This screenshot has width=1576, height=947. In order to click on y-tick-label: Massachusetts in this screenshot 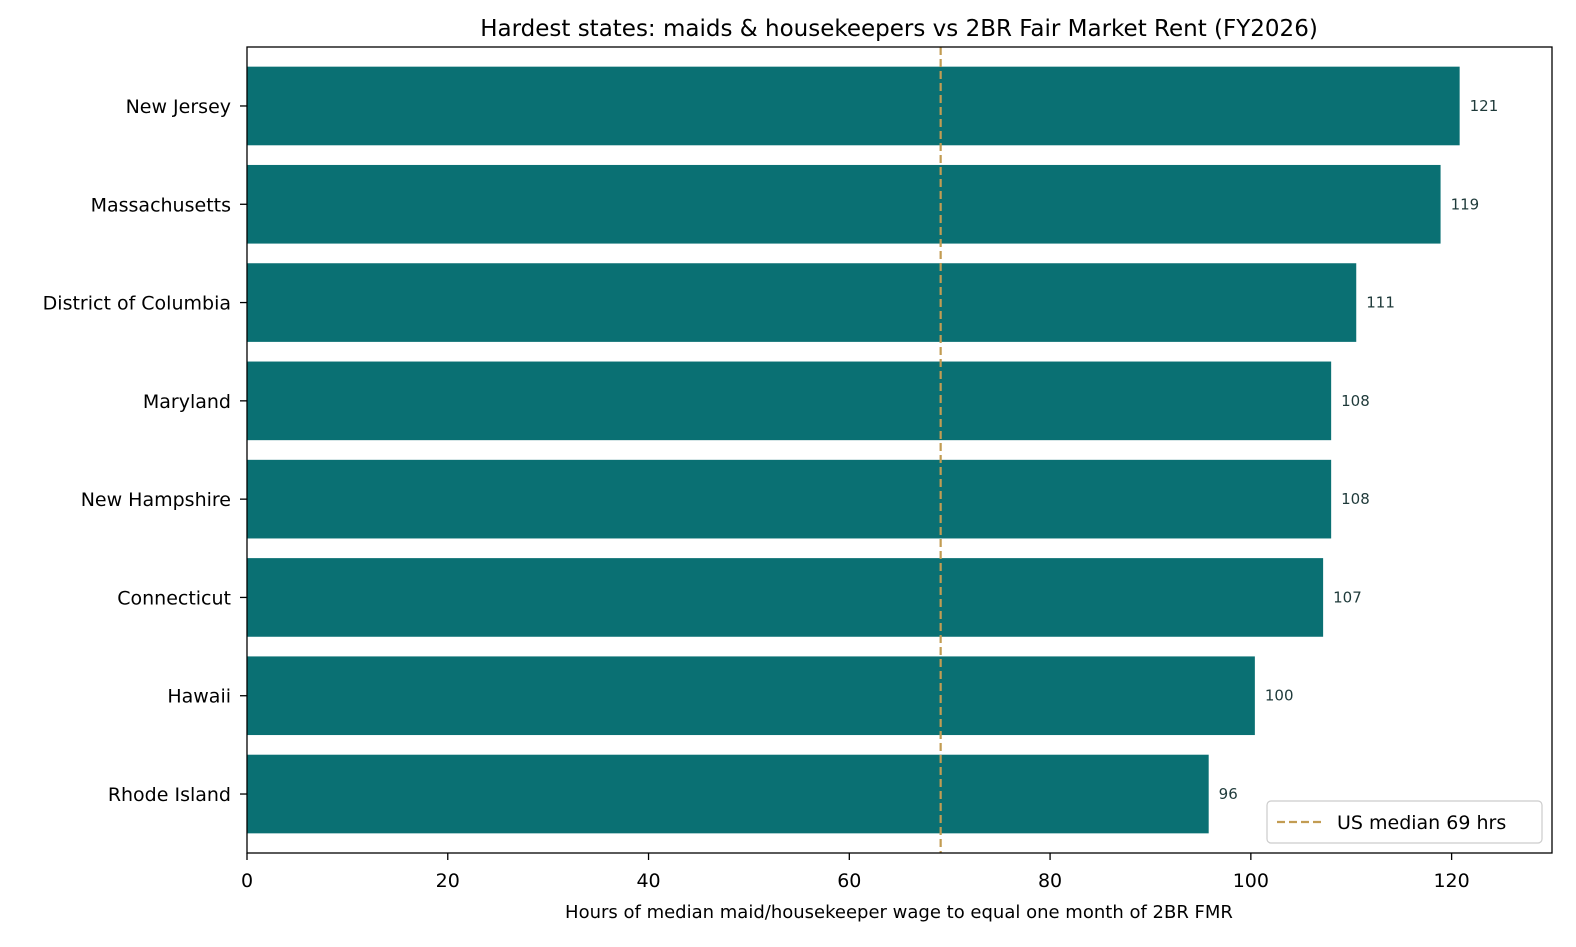, I will do `click(161, 205)`.